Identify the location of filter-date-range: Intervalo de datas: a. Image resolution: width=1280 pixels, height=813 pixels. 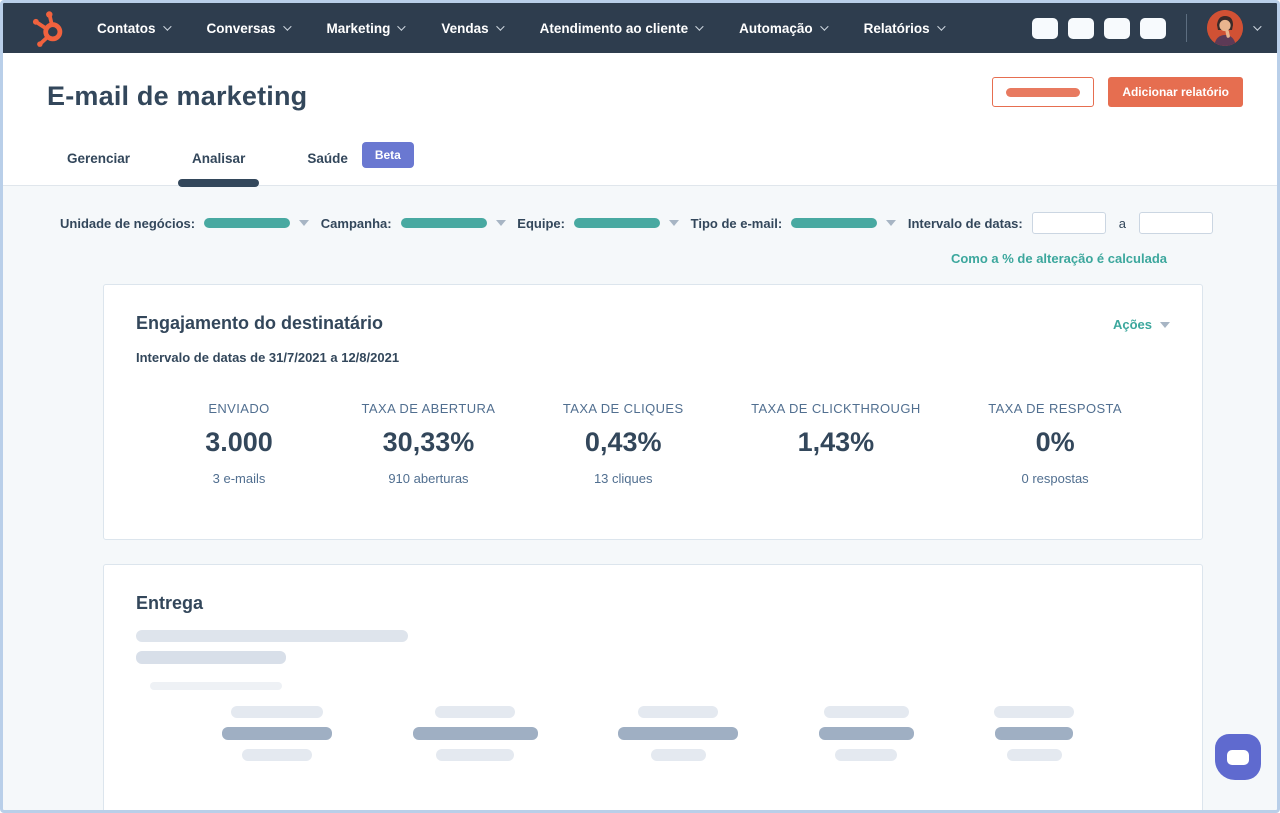
(1060, 223).